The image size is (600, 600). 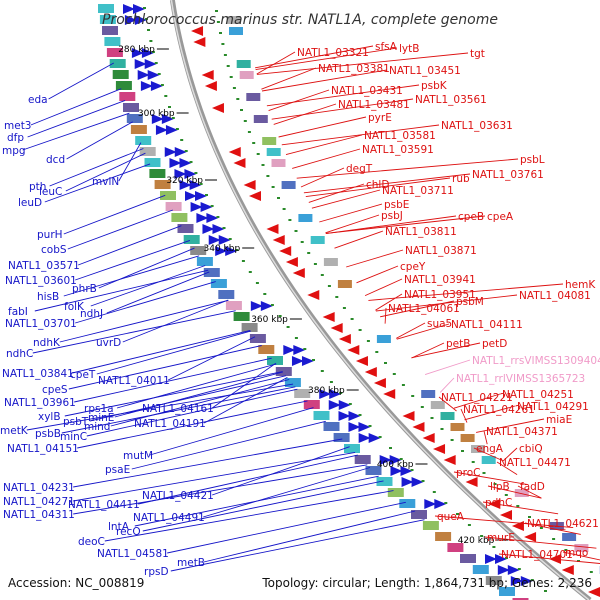 What do you see at coordinates (119, 527) in the screenshot?
I see `left-gene-label: lntA` at bounding box center [119, 527].